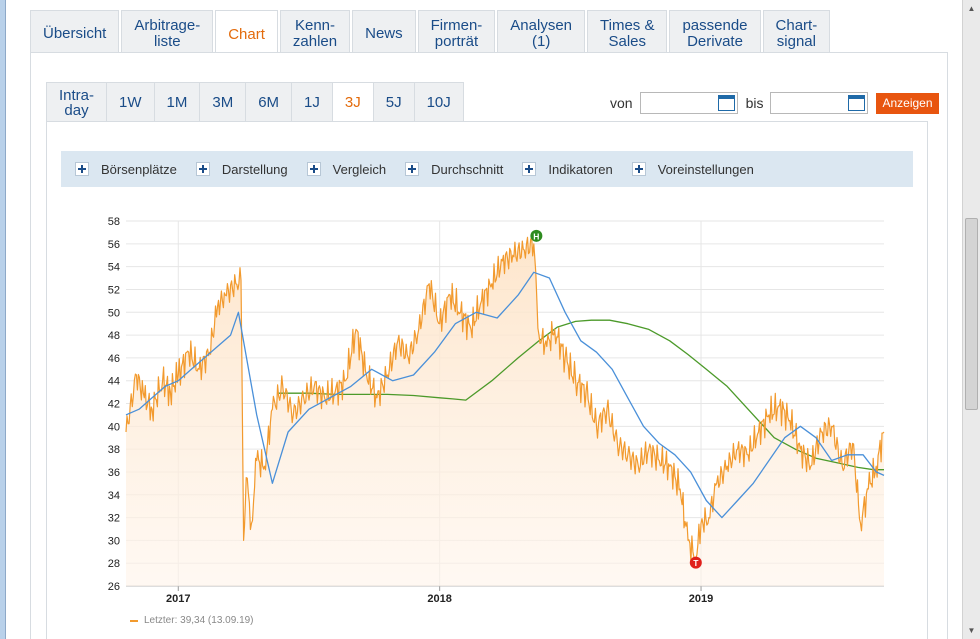 Image resolution: width=980 pixels, height=639 pixels. I want to click on period-tab-bar: Intra- day 1W 1M 3M 6M 1J 3J 5J 10J, so click(255, 102).